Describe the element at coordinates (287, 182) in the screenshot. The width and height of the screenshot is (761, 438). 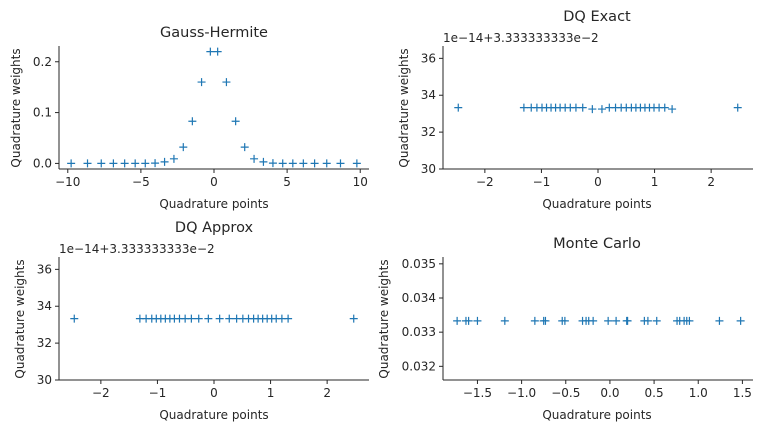
I see `x-tick-label: 5` at that location.